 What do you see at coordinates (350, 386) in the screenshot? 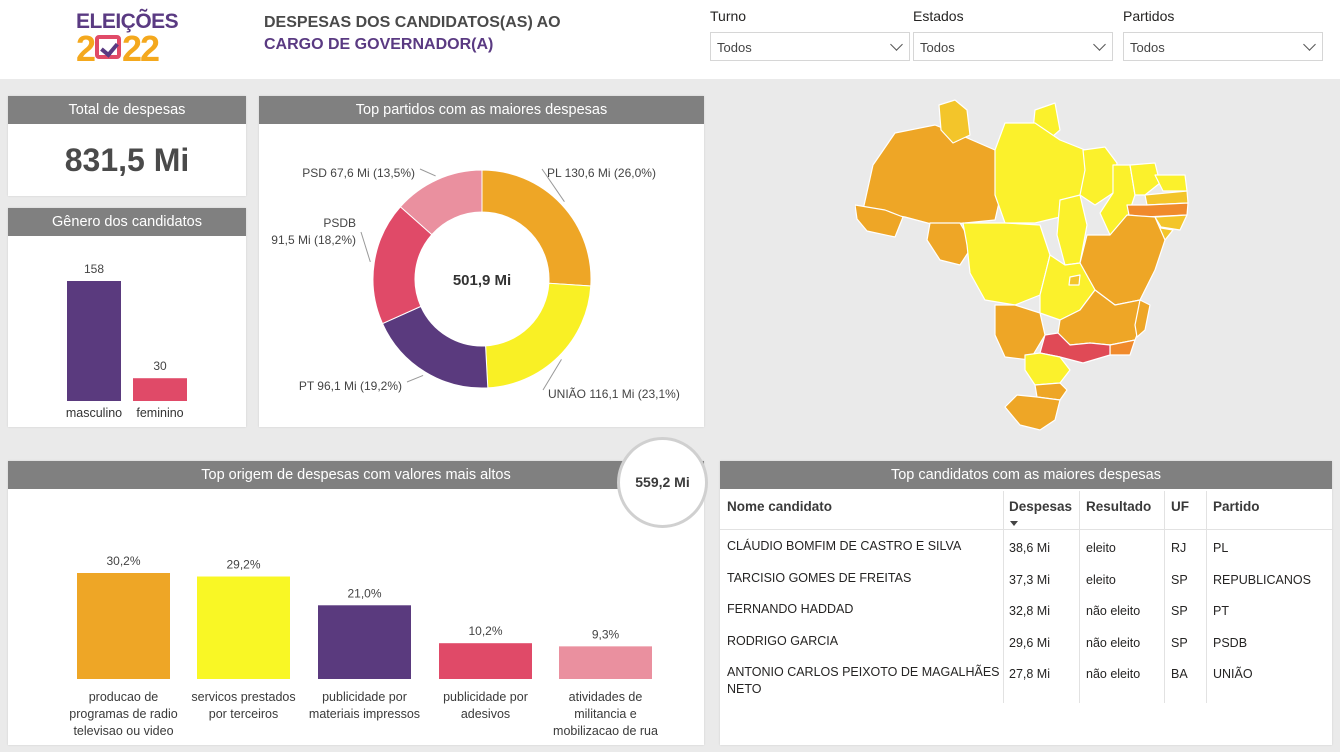
I see `donut-slice-label: PT 96,1 Mi (19,2%)` at bounding box center [350, 386].